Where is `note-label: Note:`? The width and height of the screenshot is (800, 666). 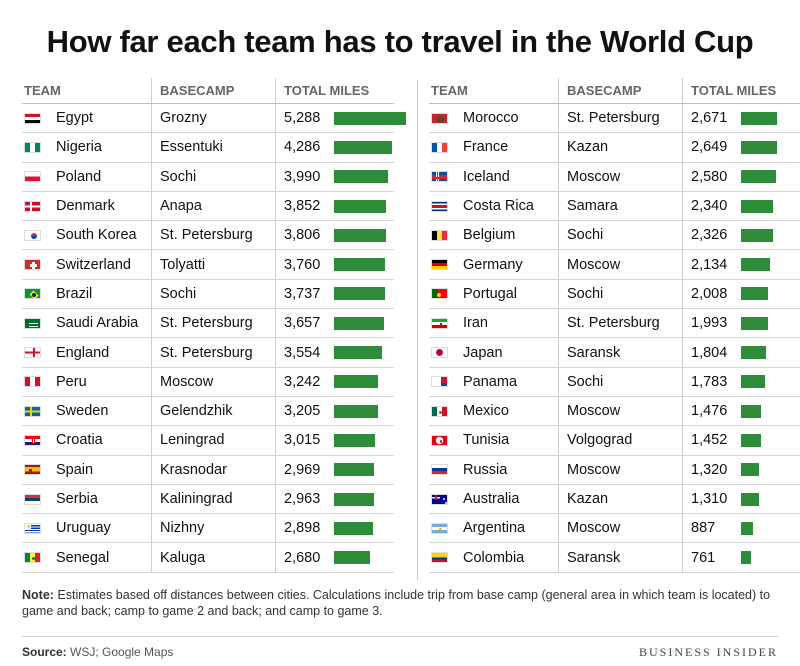 note-label: Note: is located at coordinates (38, 595).